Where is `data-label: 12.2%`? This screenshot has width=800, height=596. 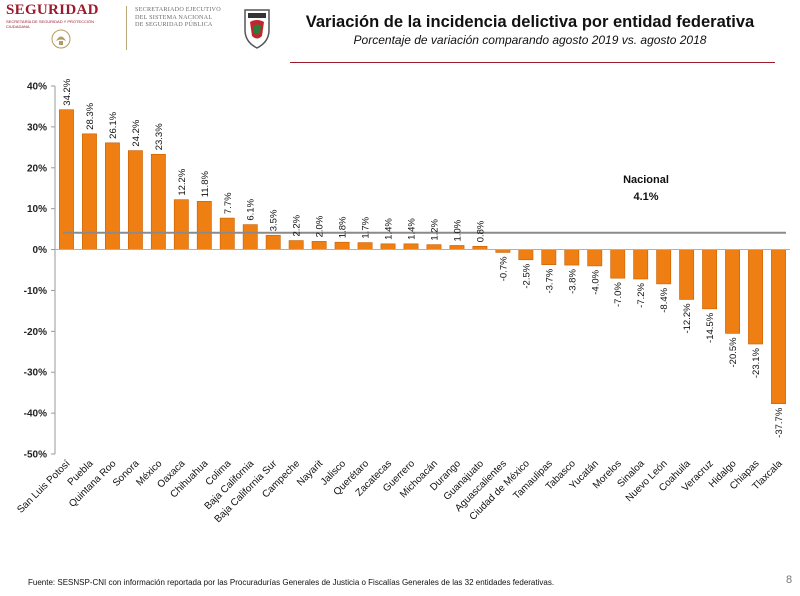 data-label: 12.2% is located at coordinates (182, 181).